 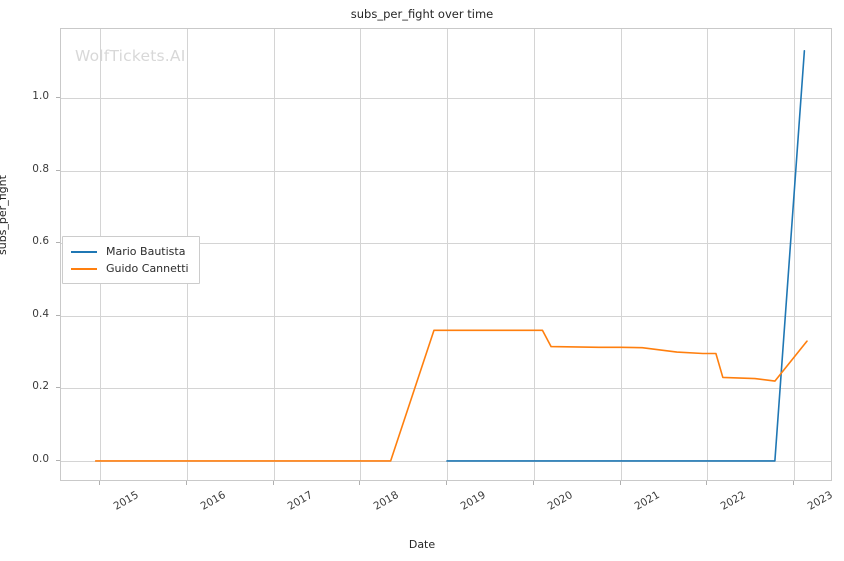 What do you see at coordinates (146, 251) in the screenshot?
I see `legend-label: Mario Bautista` at bounding box center [146, 251].